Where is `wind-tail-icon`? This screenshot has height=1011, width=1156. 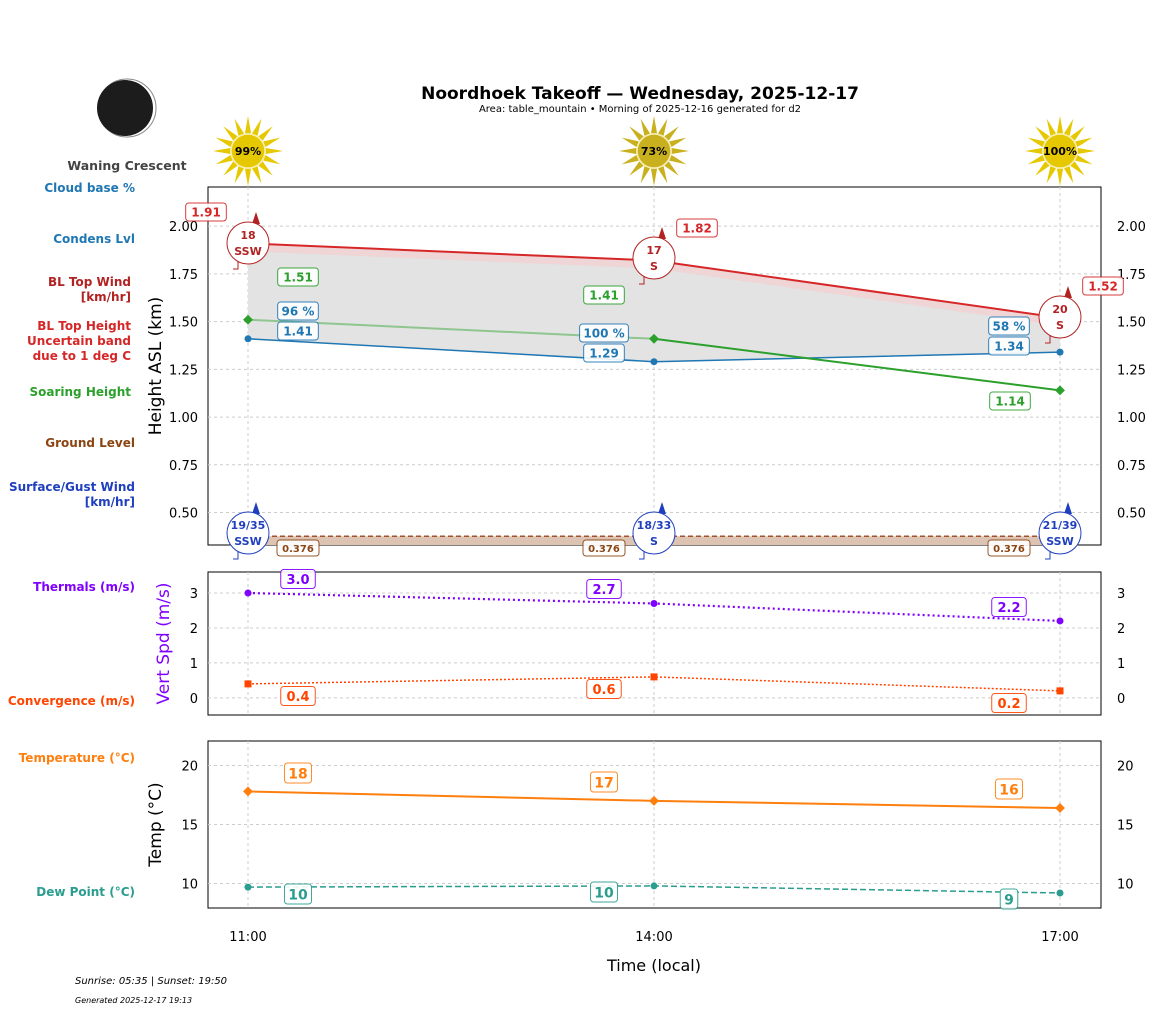 wind-tail-icon is located at coordinates (642, 555).